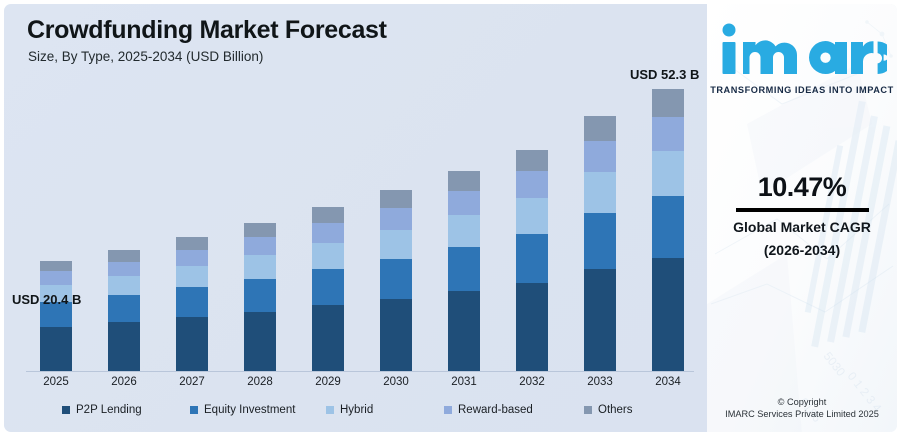  I want to click on bar-2031, so click(464, 270).